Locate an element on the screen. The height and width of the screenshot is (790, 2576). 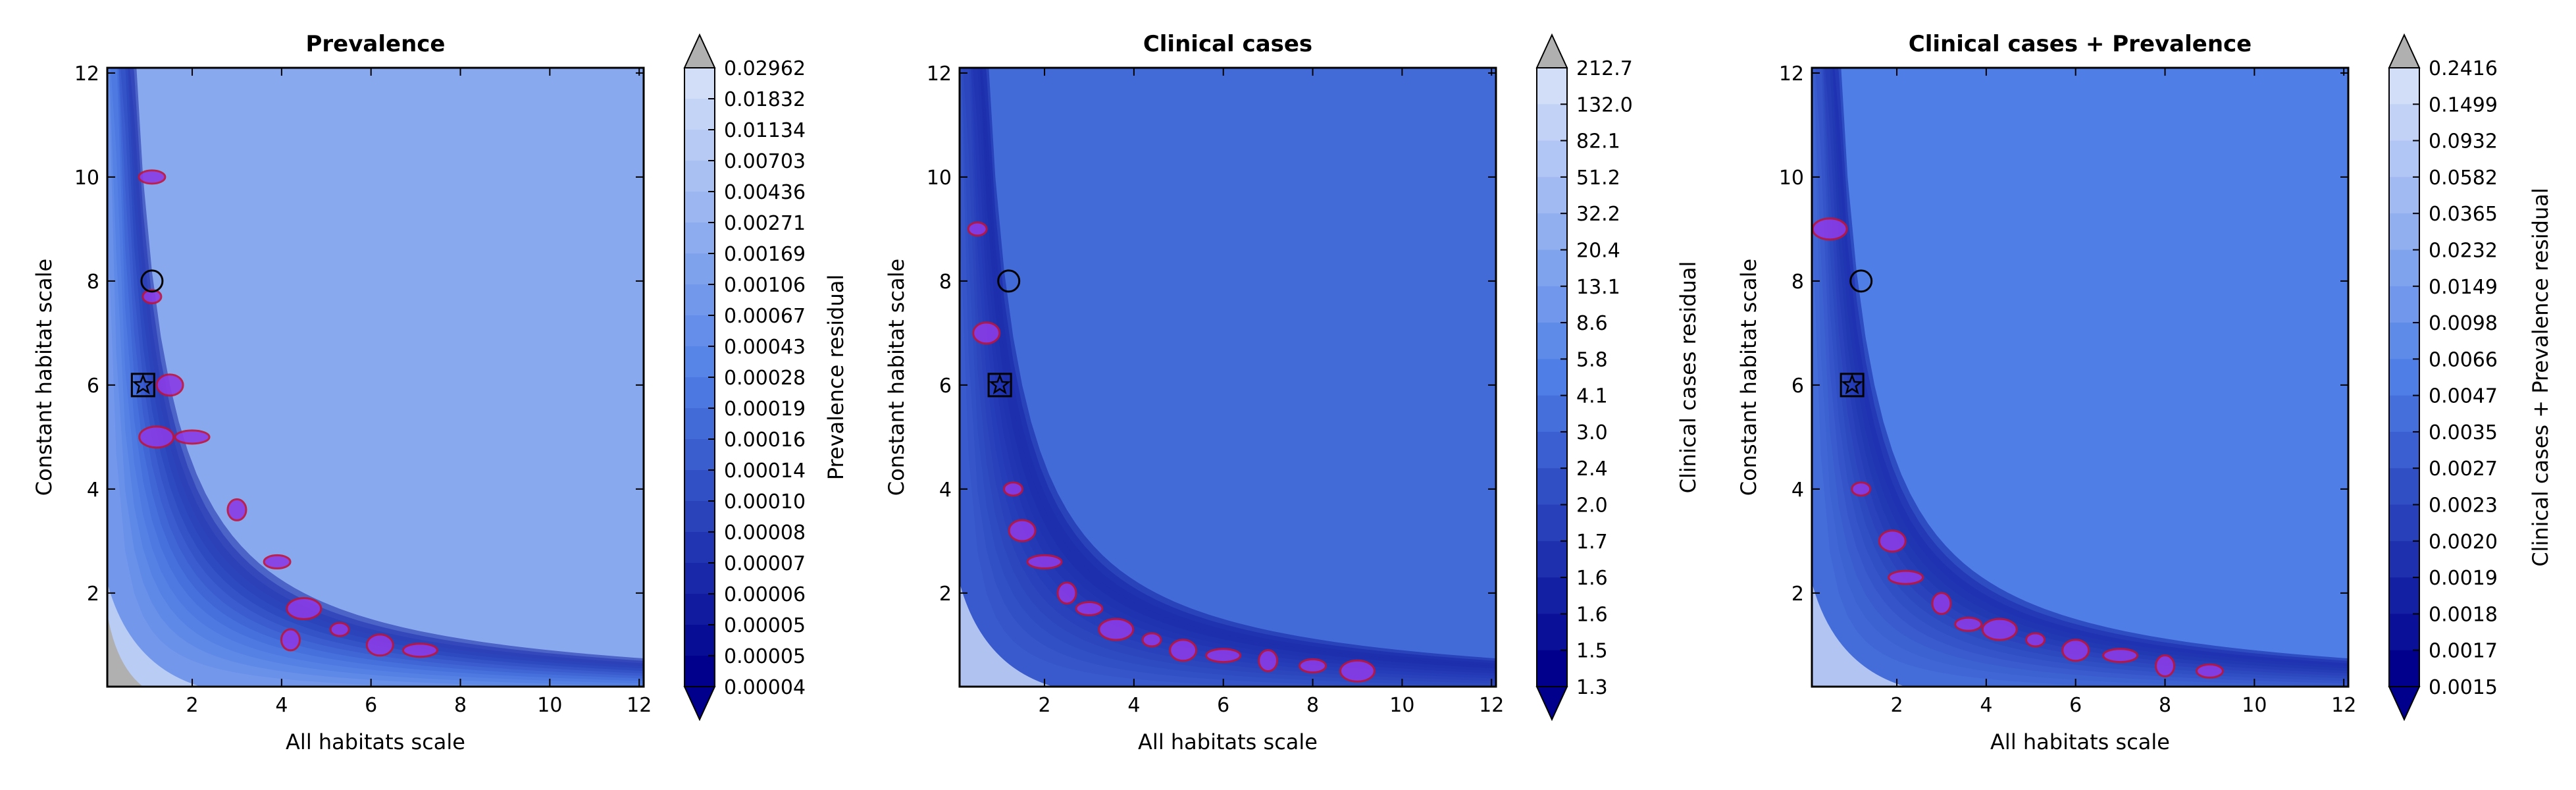
colorbar-tick-label: 0.00043 is located at coordinates (765, 347).